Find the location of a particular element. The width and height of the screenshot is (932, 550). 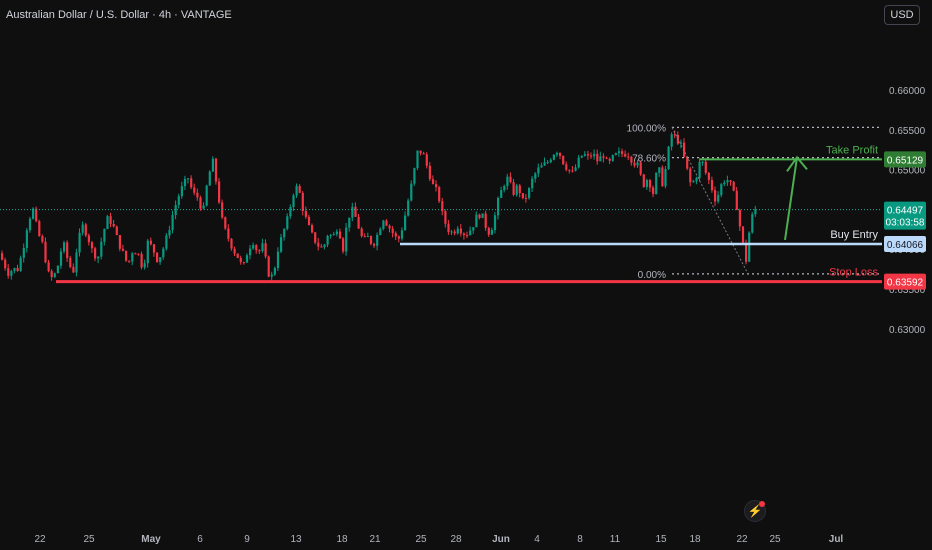

fibonacci-retracement: 100.00% 78.60% 0.00% is located at coordinates (754, 202).